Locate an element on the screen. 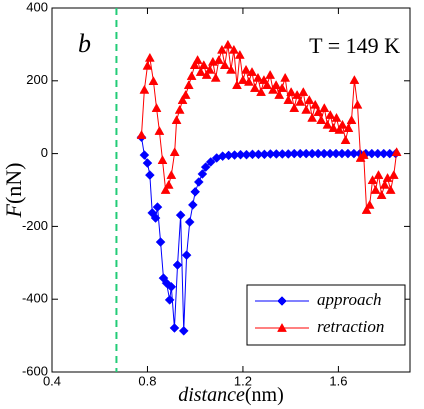 The image size is (424, 409). temperature-label: T = 149 K is located at coordinates (354, 45).